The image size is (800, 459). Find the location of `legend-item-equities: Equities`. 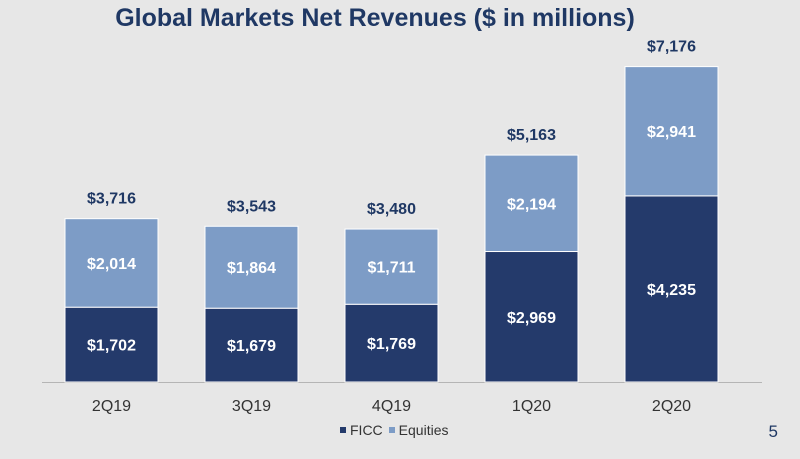

legend-item-equities: Equities is located at coordinates (418, 430).